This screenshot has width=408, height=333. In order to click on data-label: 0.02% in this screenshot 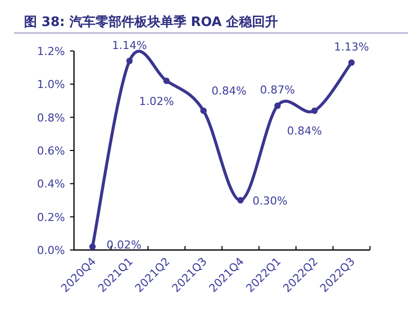, I will do `click(124, 245)`.